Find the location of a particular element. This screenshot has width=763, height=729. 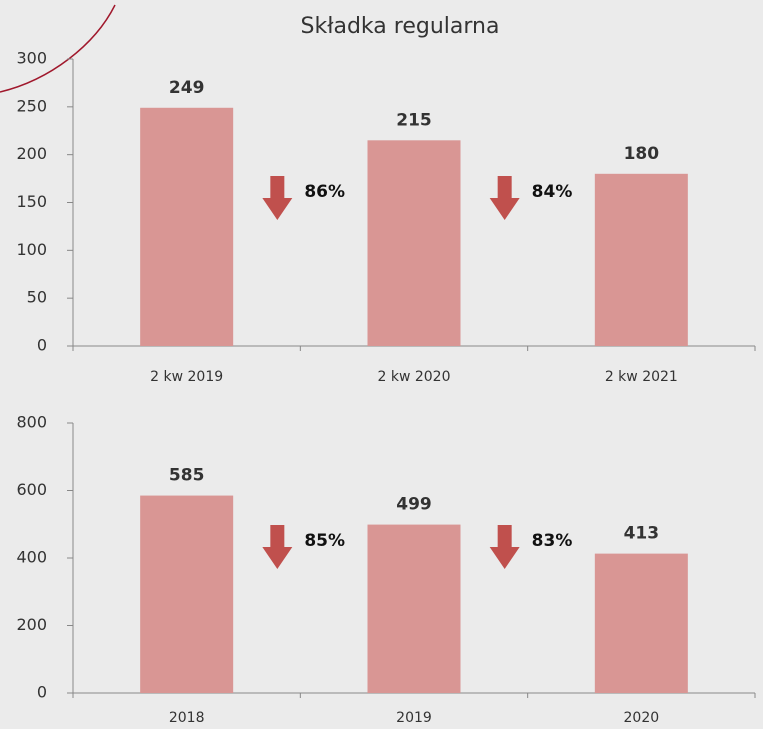

value-label: 499 is located at coordinates (414, 505).